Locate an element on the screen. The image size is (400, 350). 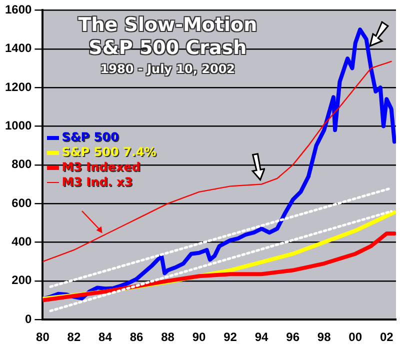
x-tick-label: 96 is located at coordinates (293, 337).